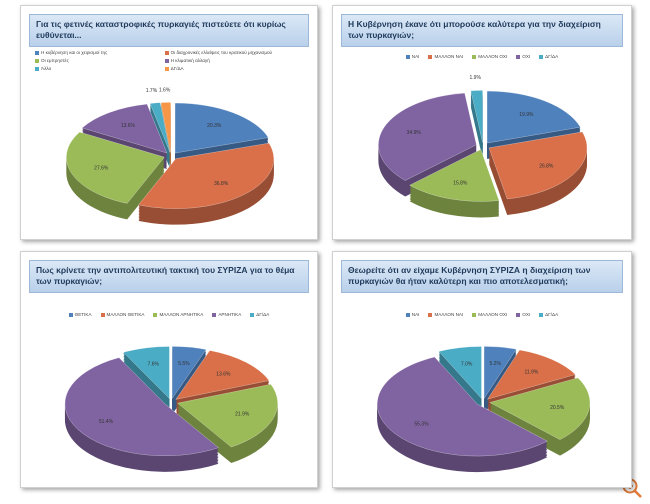 Image resolution: width=650 pixels, height=504 pixels. Describe the element at coordinates (214, 126) in the screenshot. I see `data-label: 20.3%` at that location.